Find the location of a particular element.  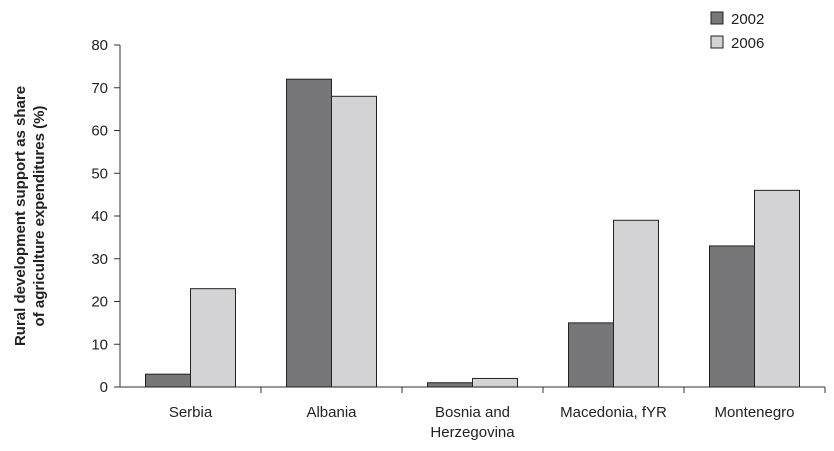

bar-2006-serbia is located at coordinates (213, 338).